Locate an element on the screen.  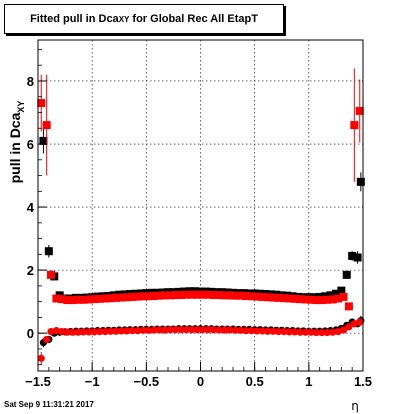
y-axis-label: pull in DcaXY is located at coordinates (16, 142).